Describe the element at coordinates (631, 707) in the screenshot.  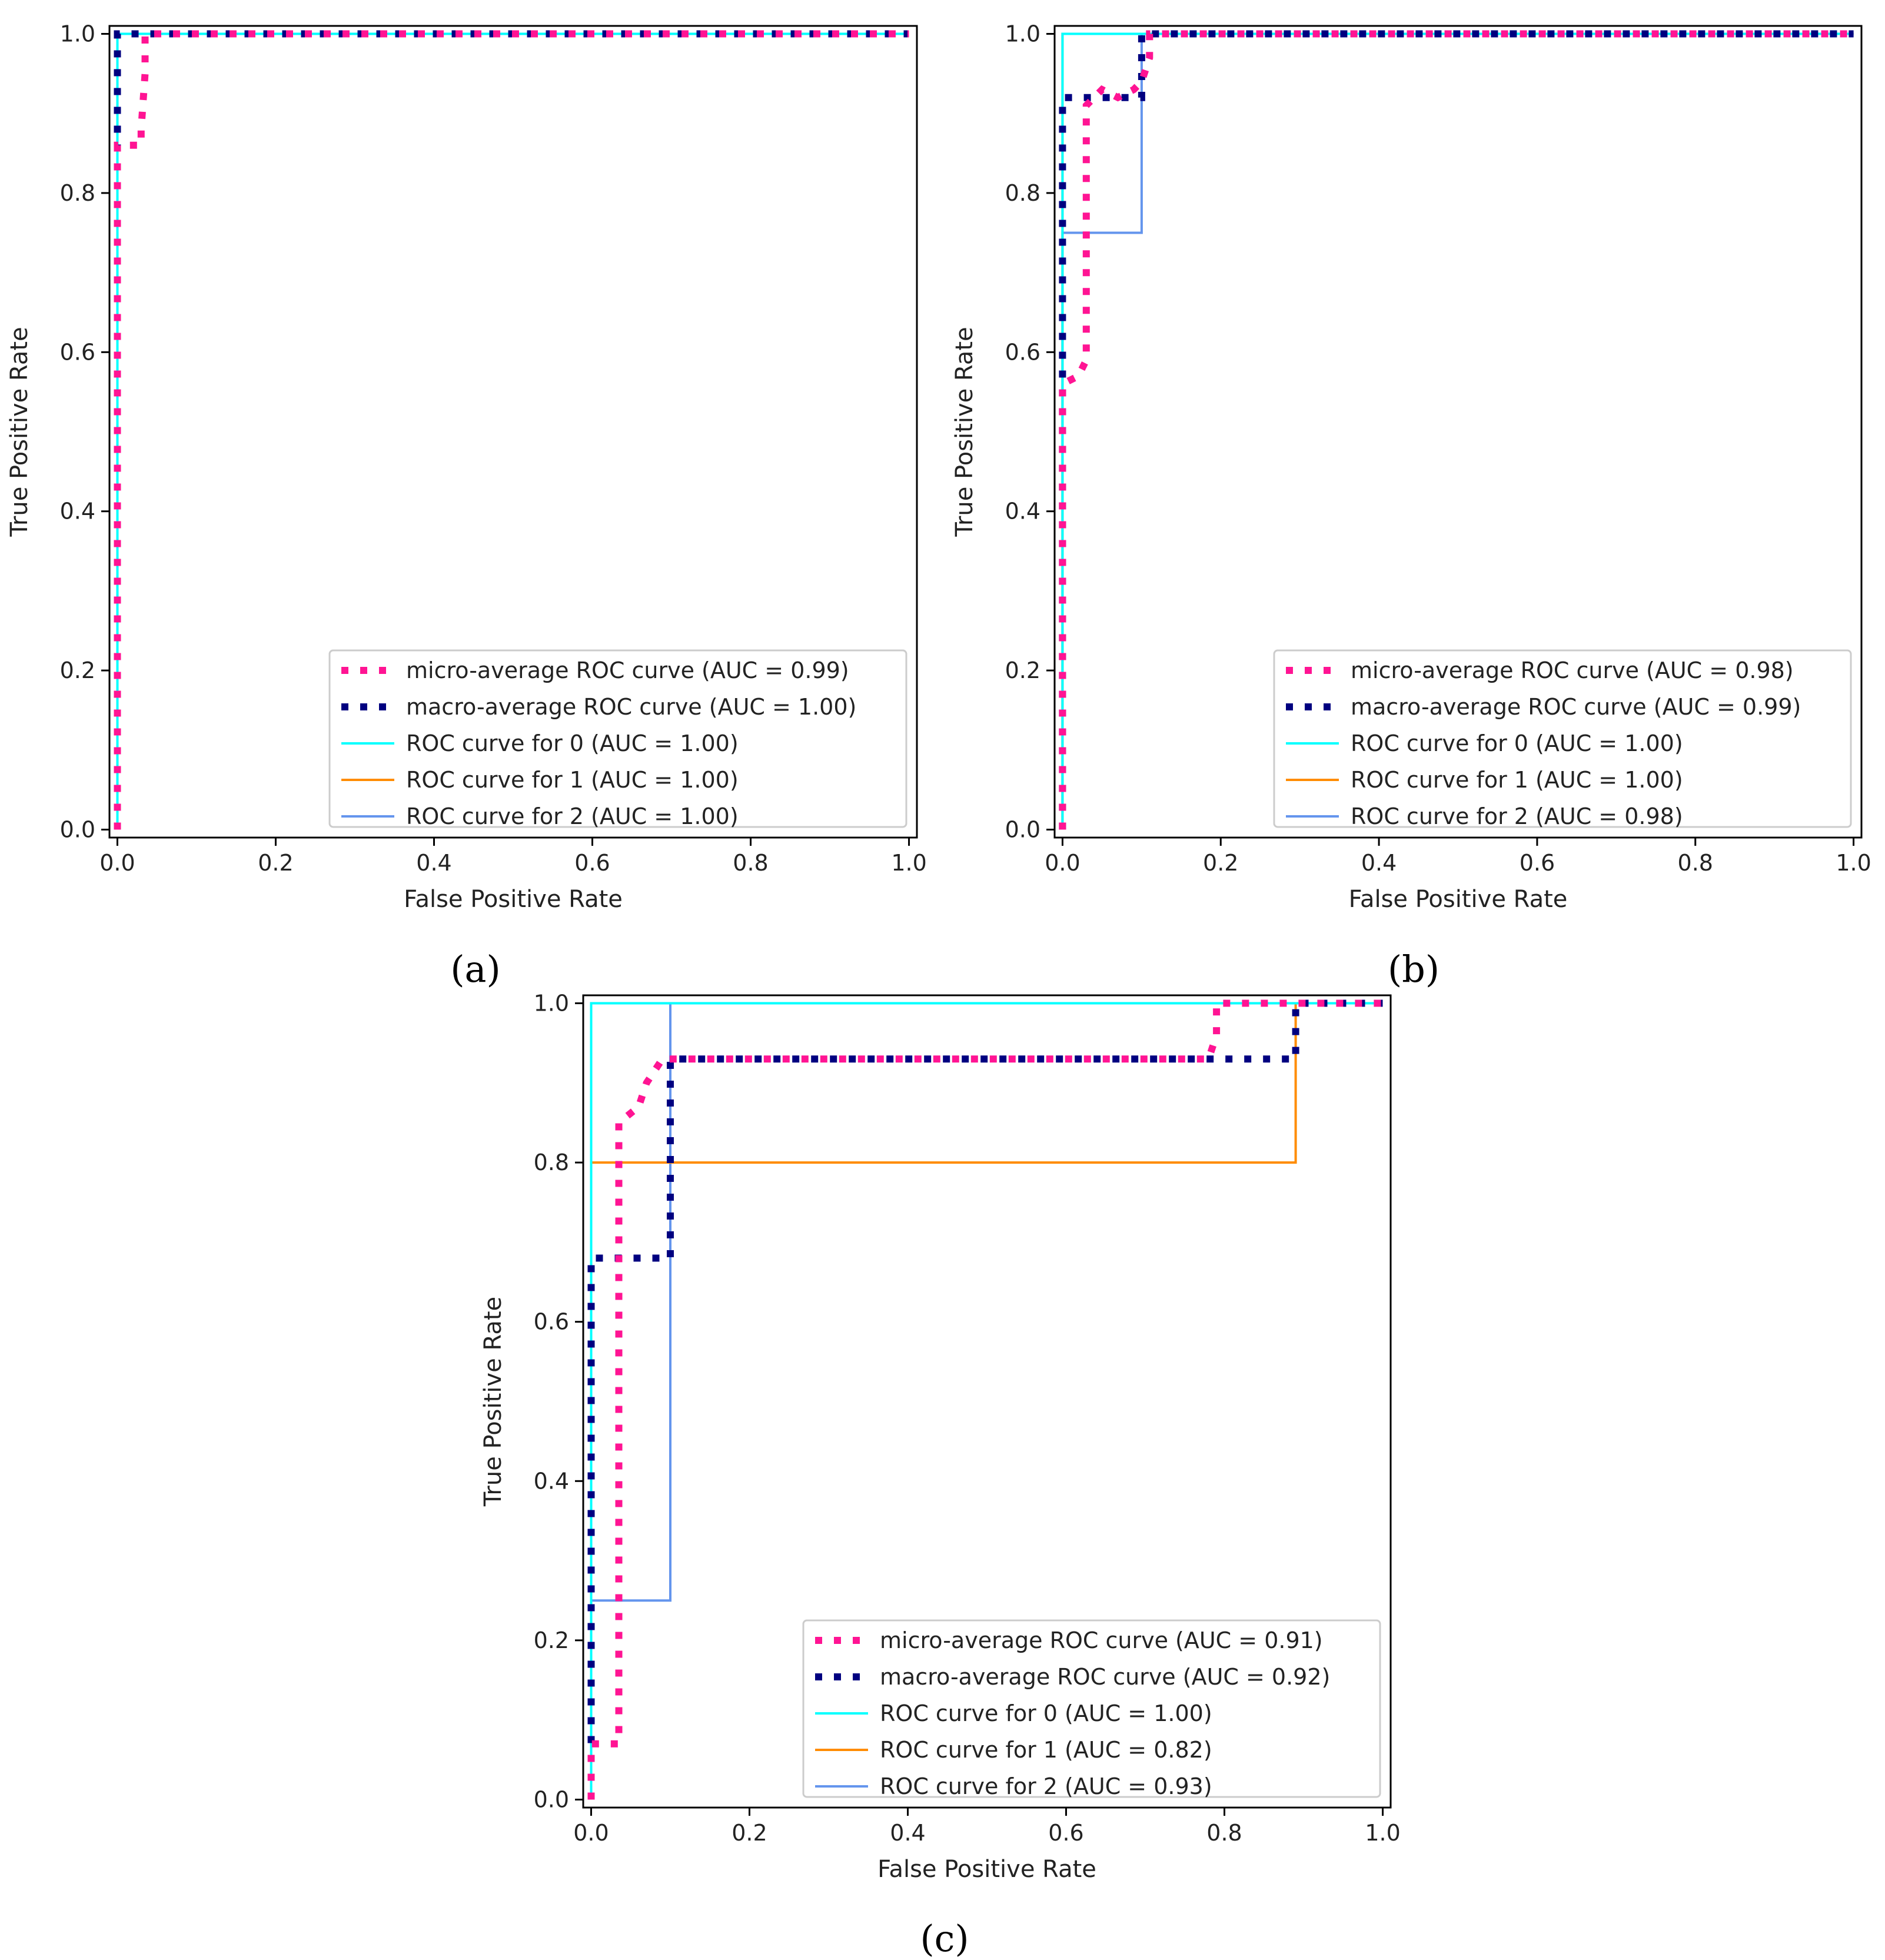
I see `legend-entry-label: macro-average ROC curve (AUC = 1.00)` at that location.